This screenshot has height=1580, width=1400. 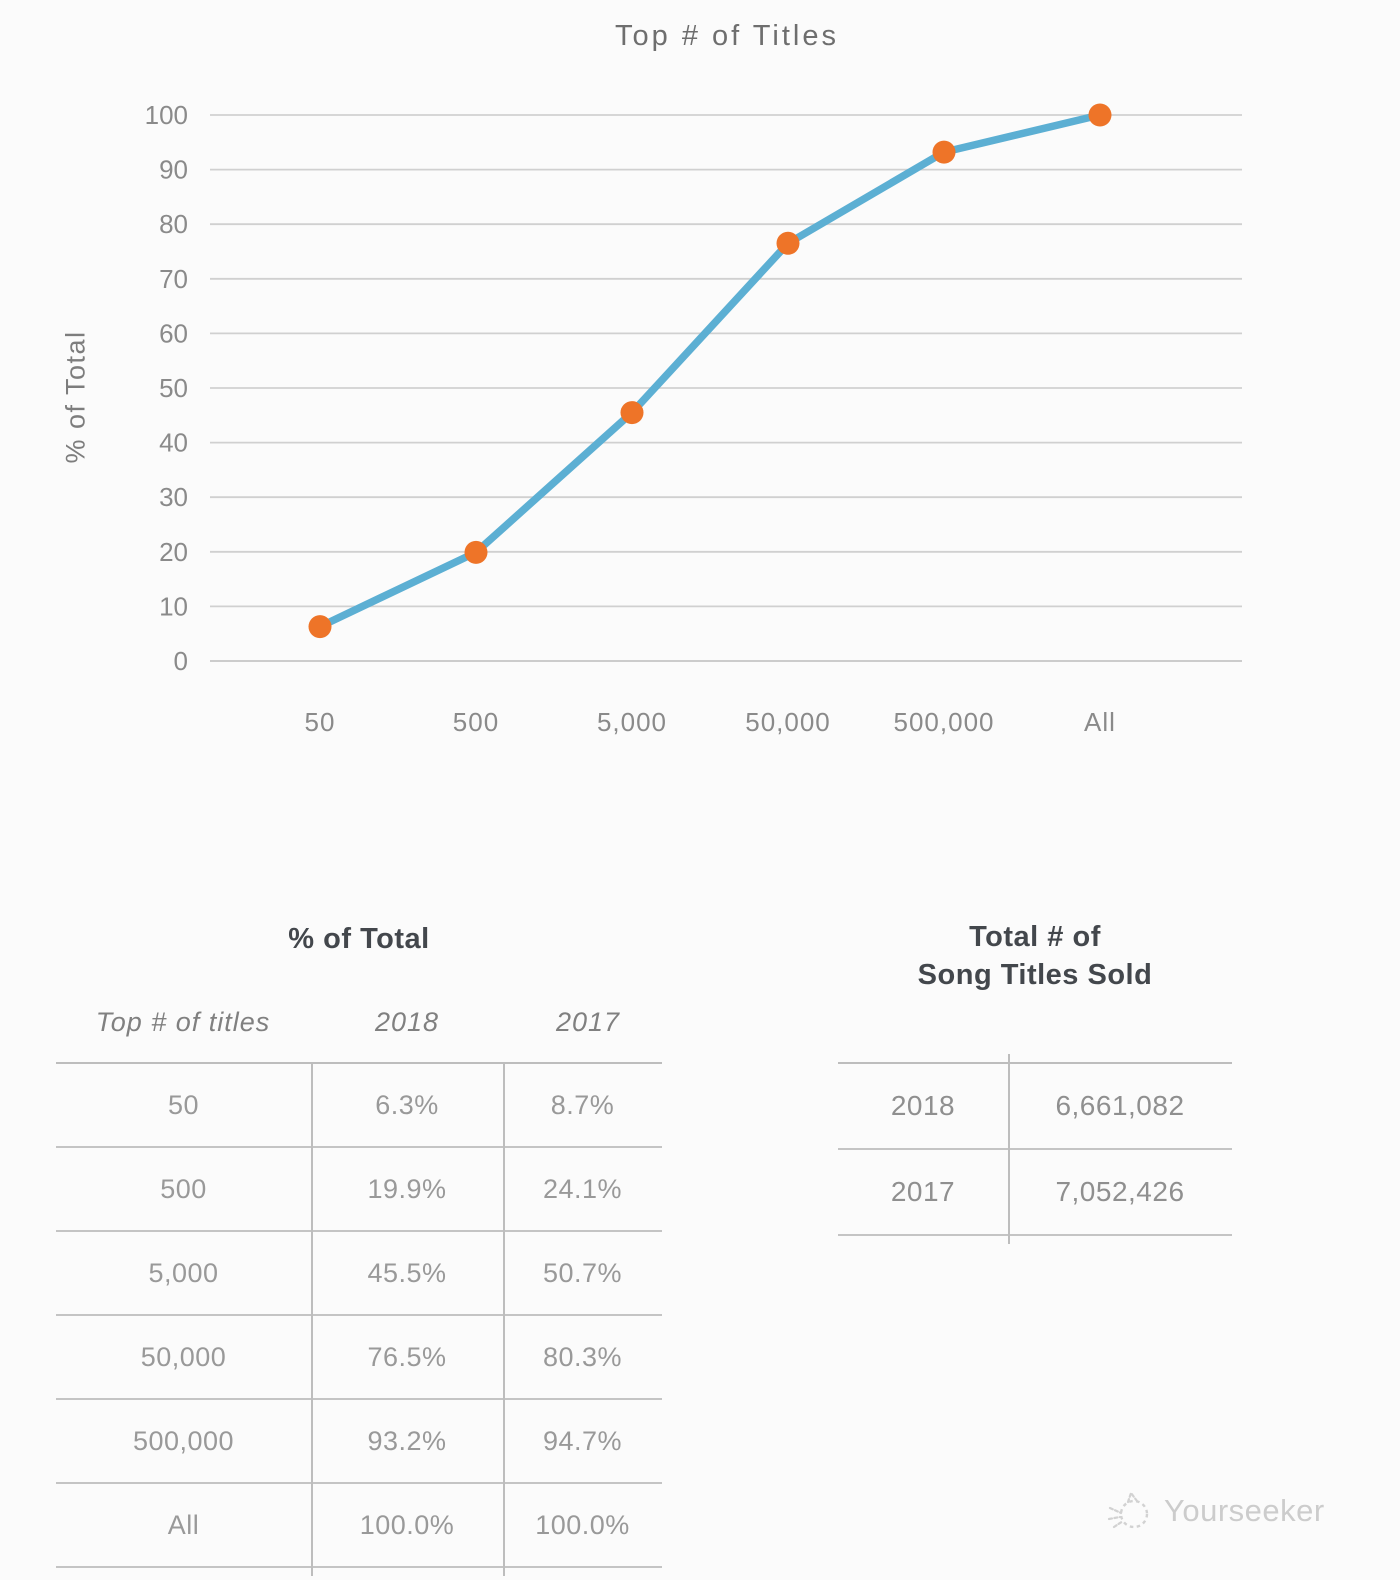 I want to click on pct-cell-2017: 8.7%, so click(x=582, y=1105).